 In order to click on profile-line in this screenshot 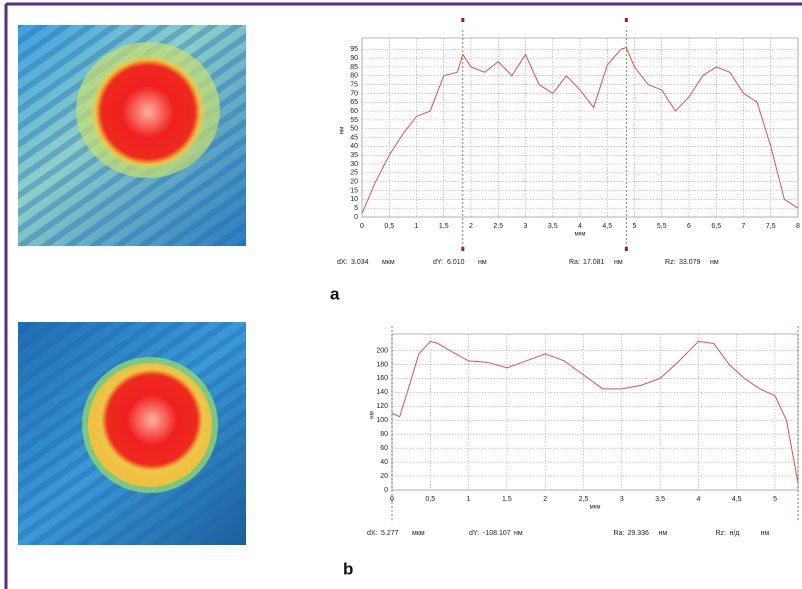, I will do `click(595, 412)`.